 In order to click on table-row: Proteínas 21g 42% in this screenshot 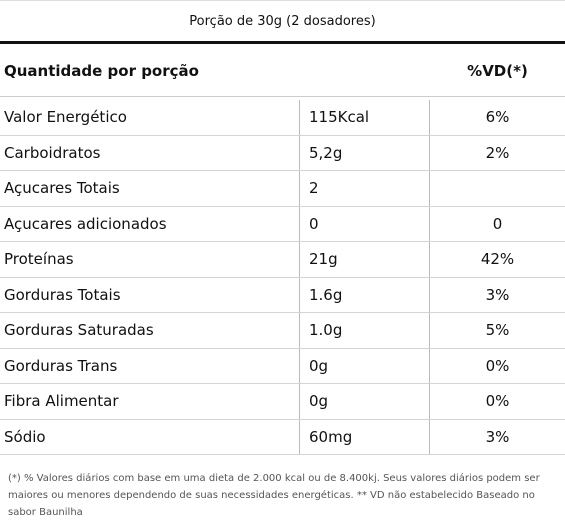, I will do `click(282, 260)`.